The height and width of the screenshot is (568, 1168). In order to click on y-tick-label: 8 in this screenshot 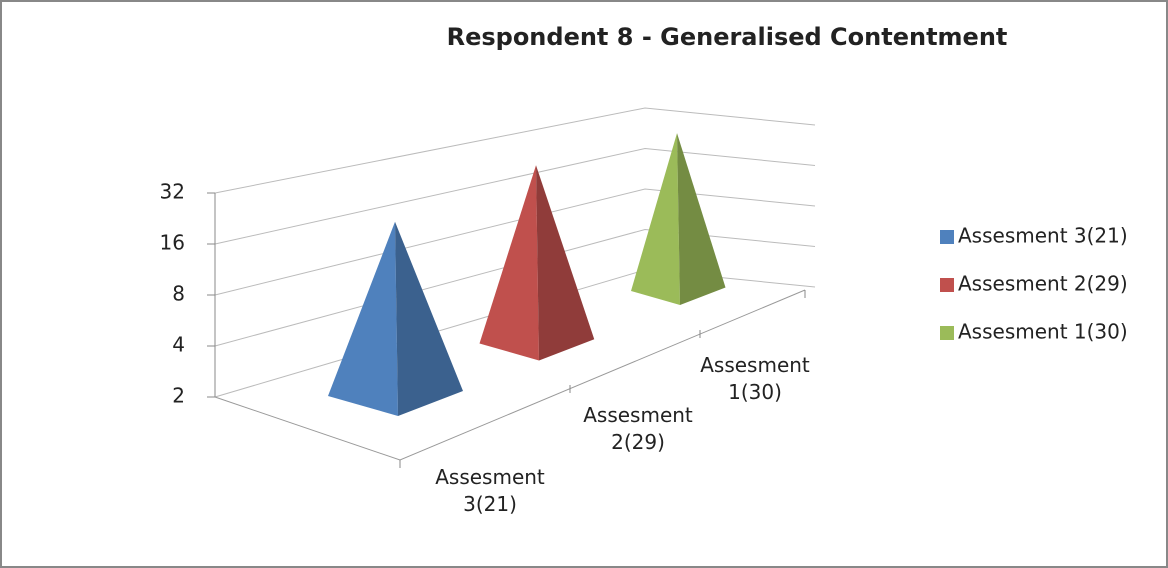, I will do `click(178, 294)`.